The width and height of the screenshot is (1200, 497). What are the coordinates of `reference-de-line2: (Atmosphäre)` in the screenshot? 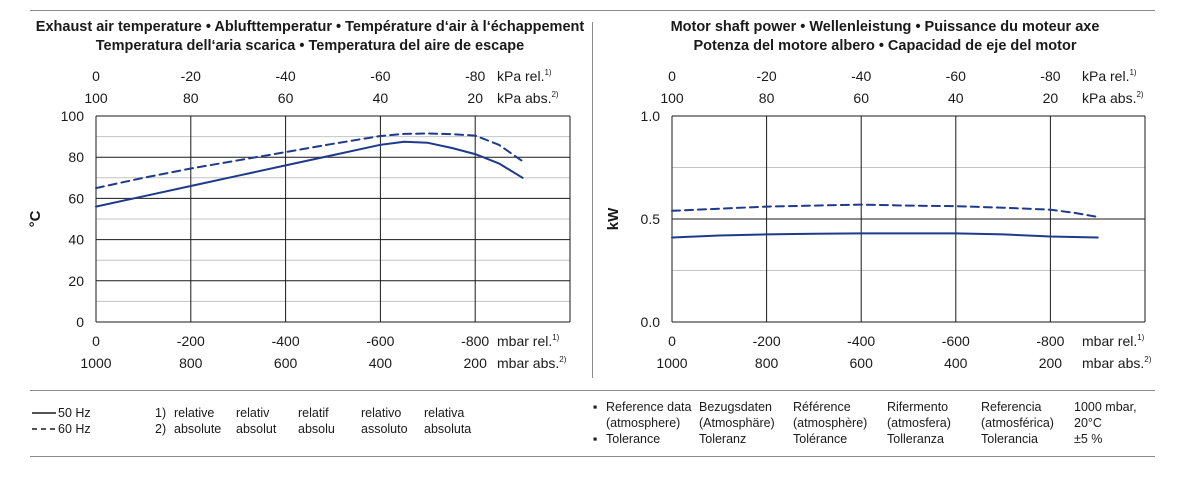 It's located at (737, 423).